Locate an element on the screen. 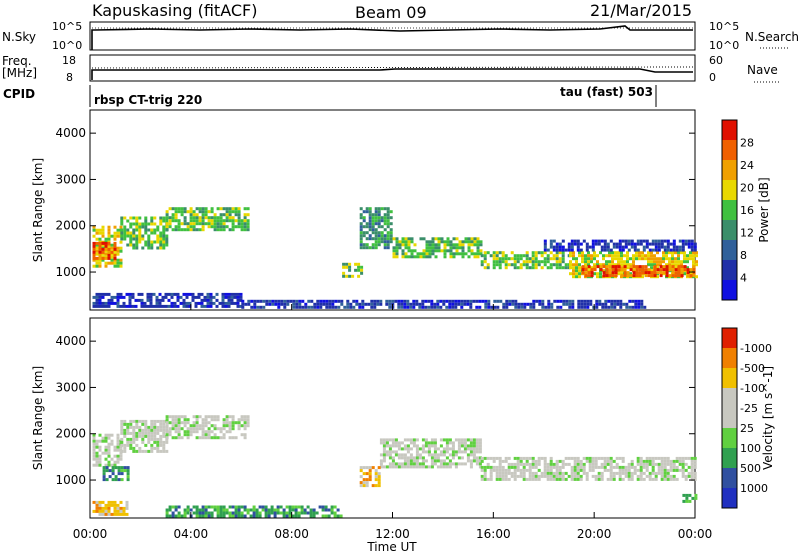 This screenshot has width=800, height=554. colorbar-tick-label: 8 is located at coordinates (743, 255).